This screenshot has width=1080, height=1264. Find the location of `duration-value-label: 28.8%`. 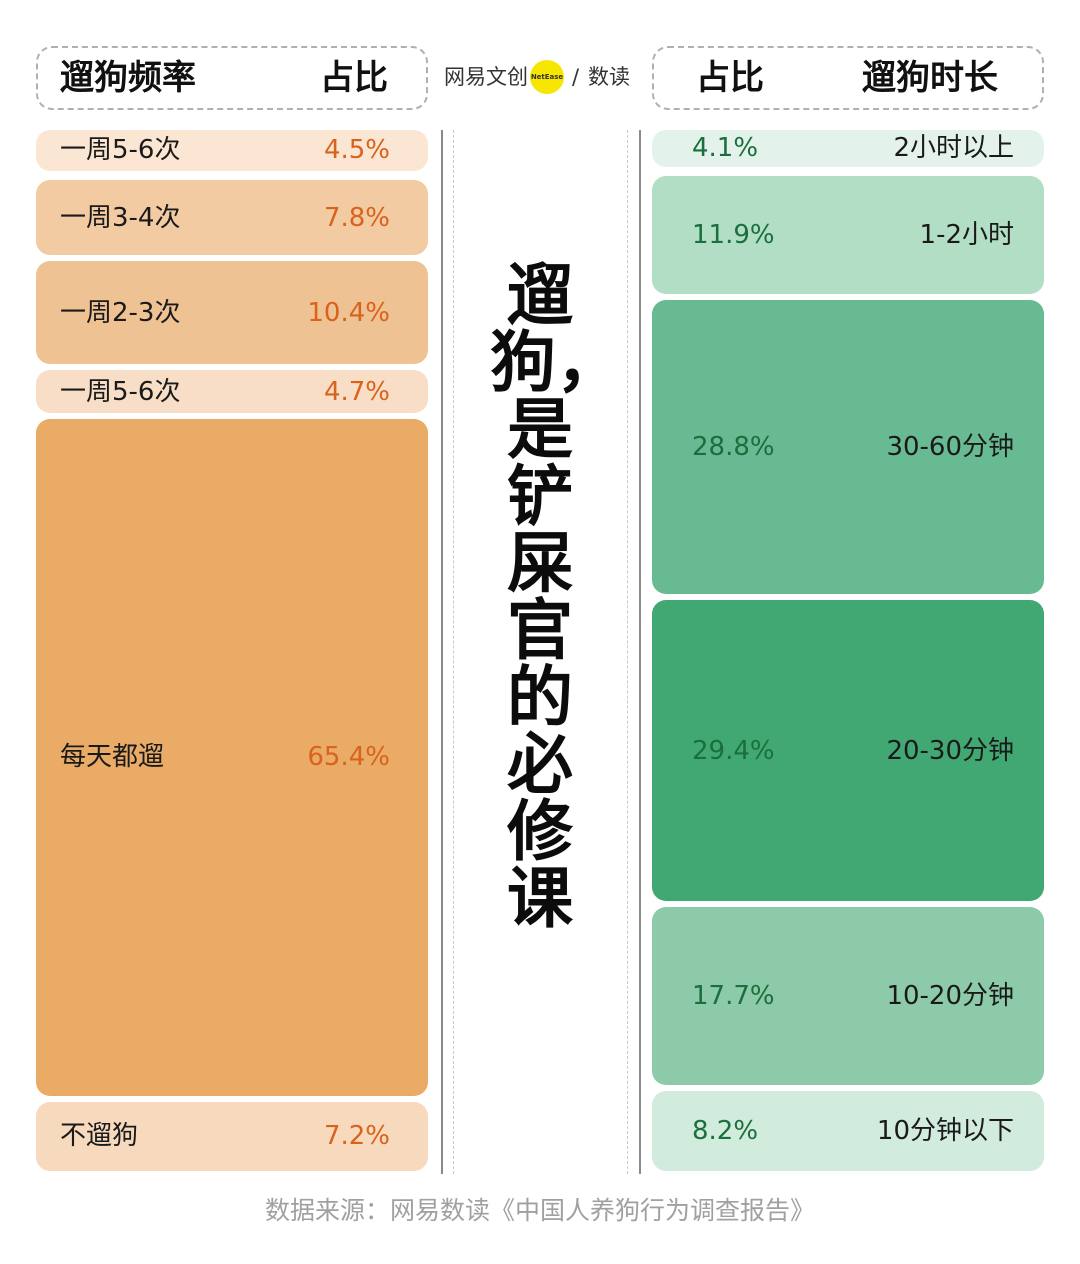

duration-value-label: 28.8% is located at coordinates (733, 447).